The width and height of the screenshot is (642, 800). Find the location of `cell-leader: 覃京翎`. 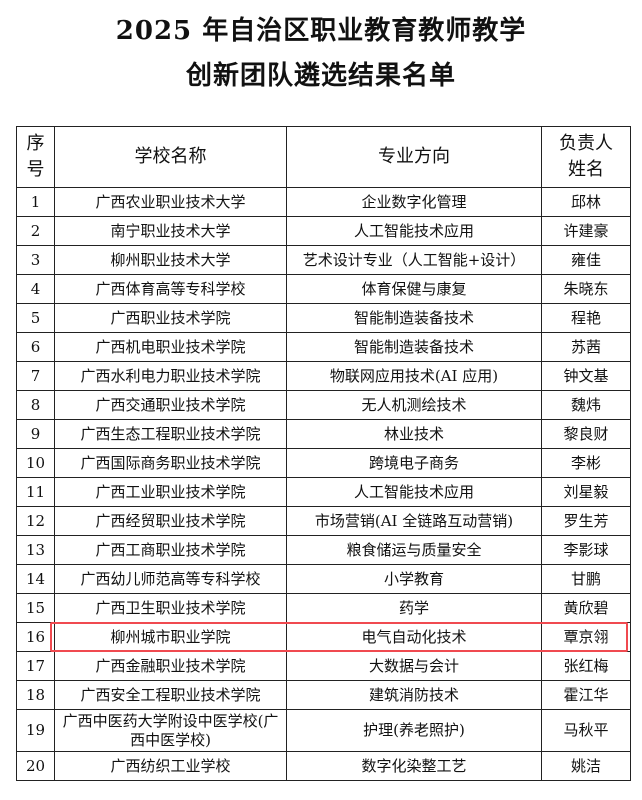

cell-leader: 覃京翎 is located at coordinates (586, 637).